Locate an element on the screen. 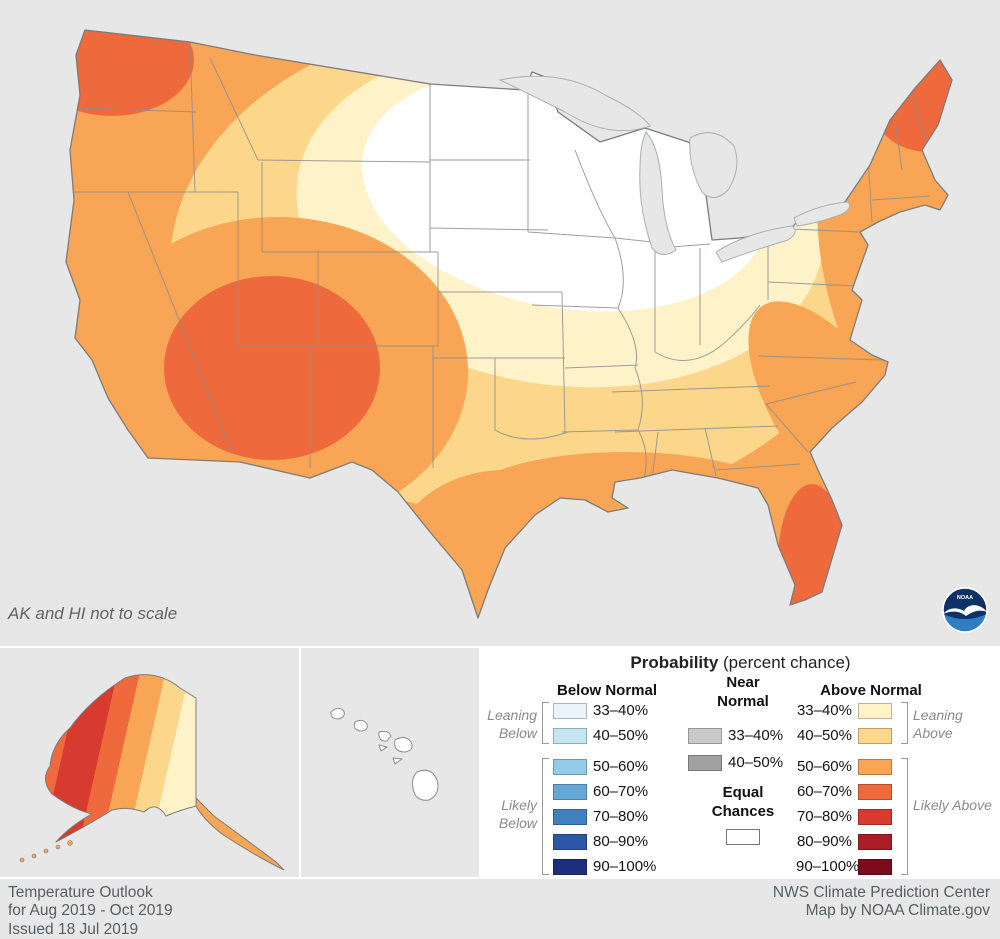 This screenshot has width=1000, height=939. alaska-svg is located at coordinates (152, 772).